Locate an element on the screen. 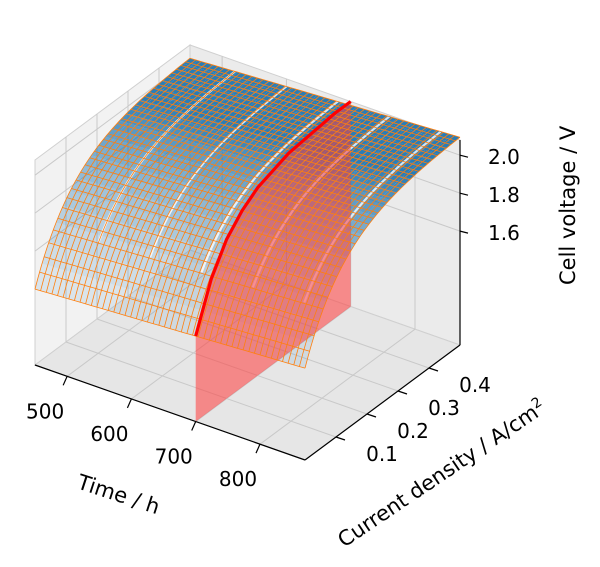 Image resolution: width=600 pixels, height=567 pixels. y-tick-label: 0.2 is located at coordinates (413, 431).